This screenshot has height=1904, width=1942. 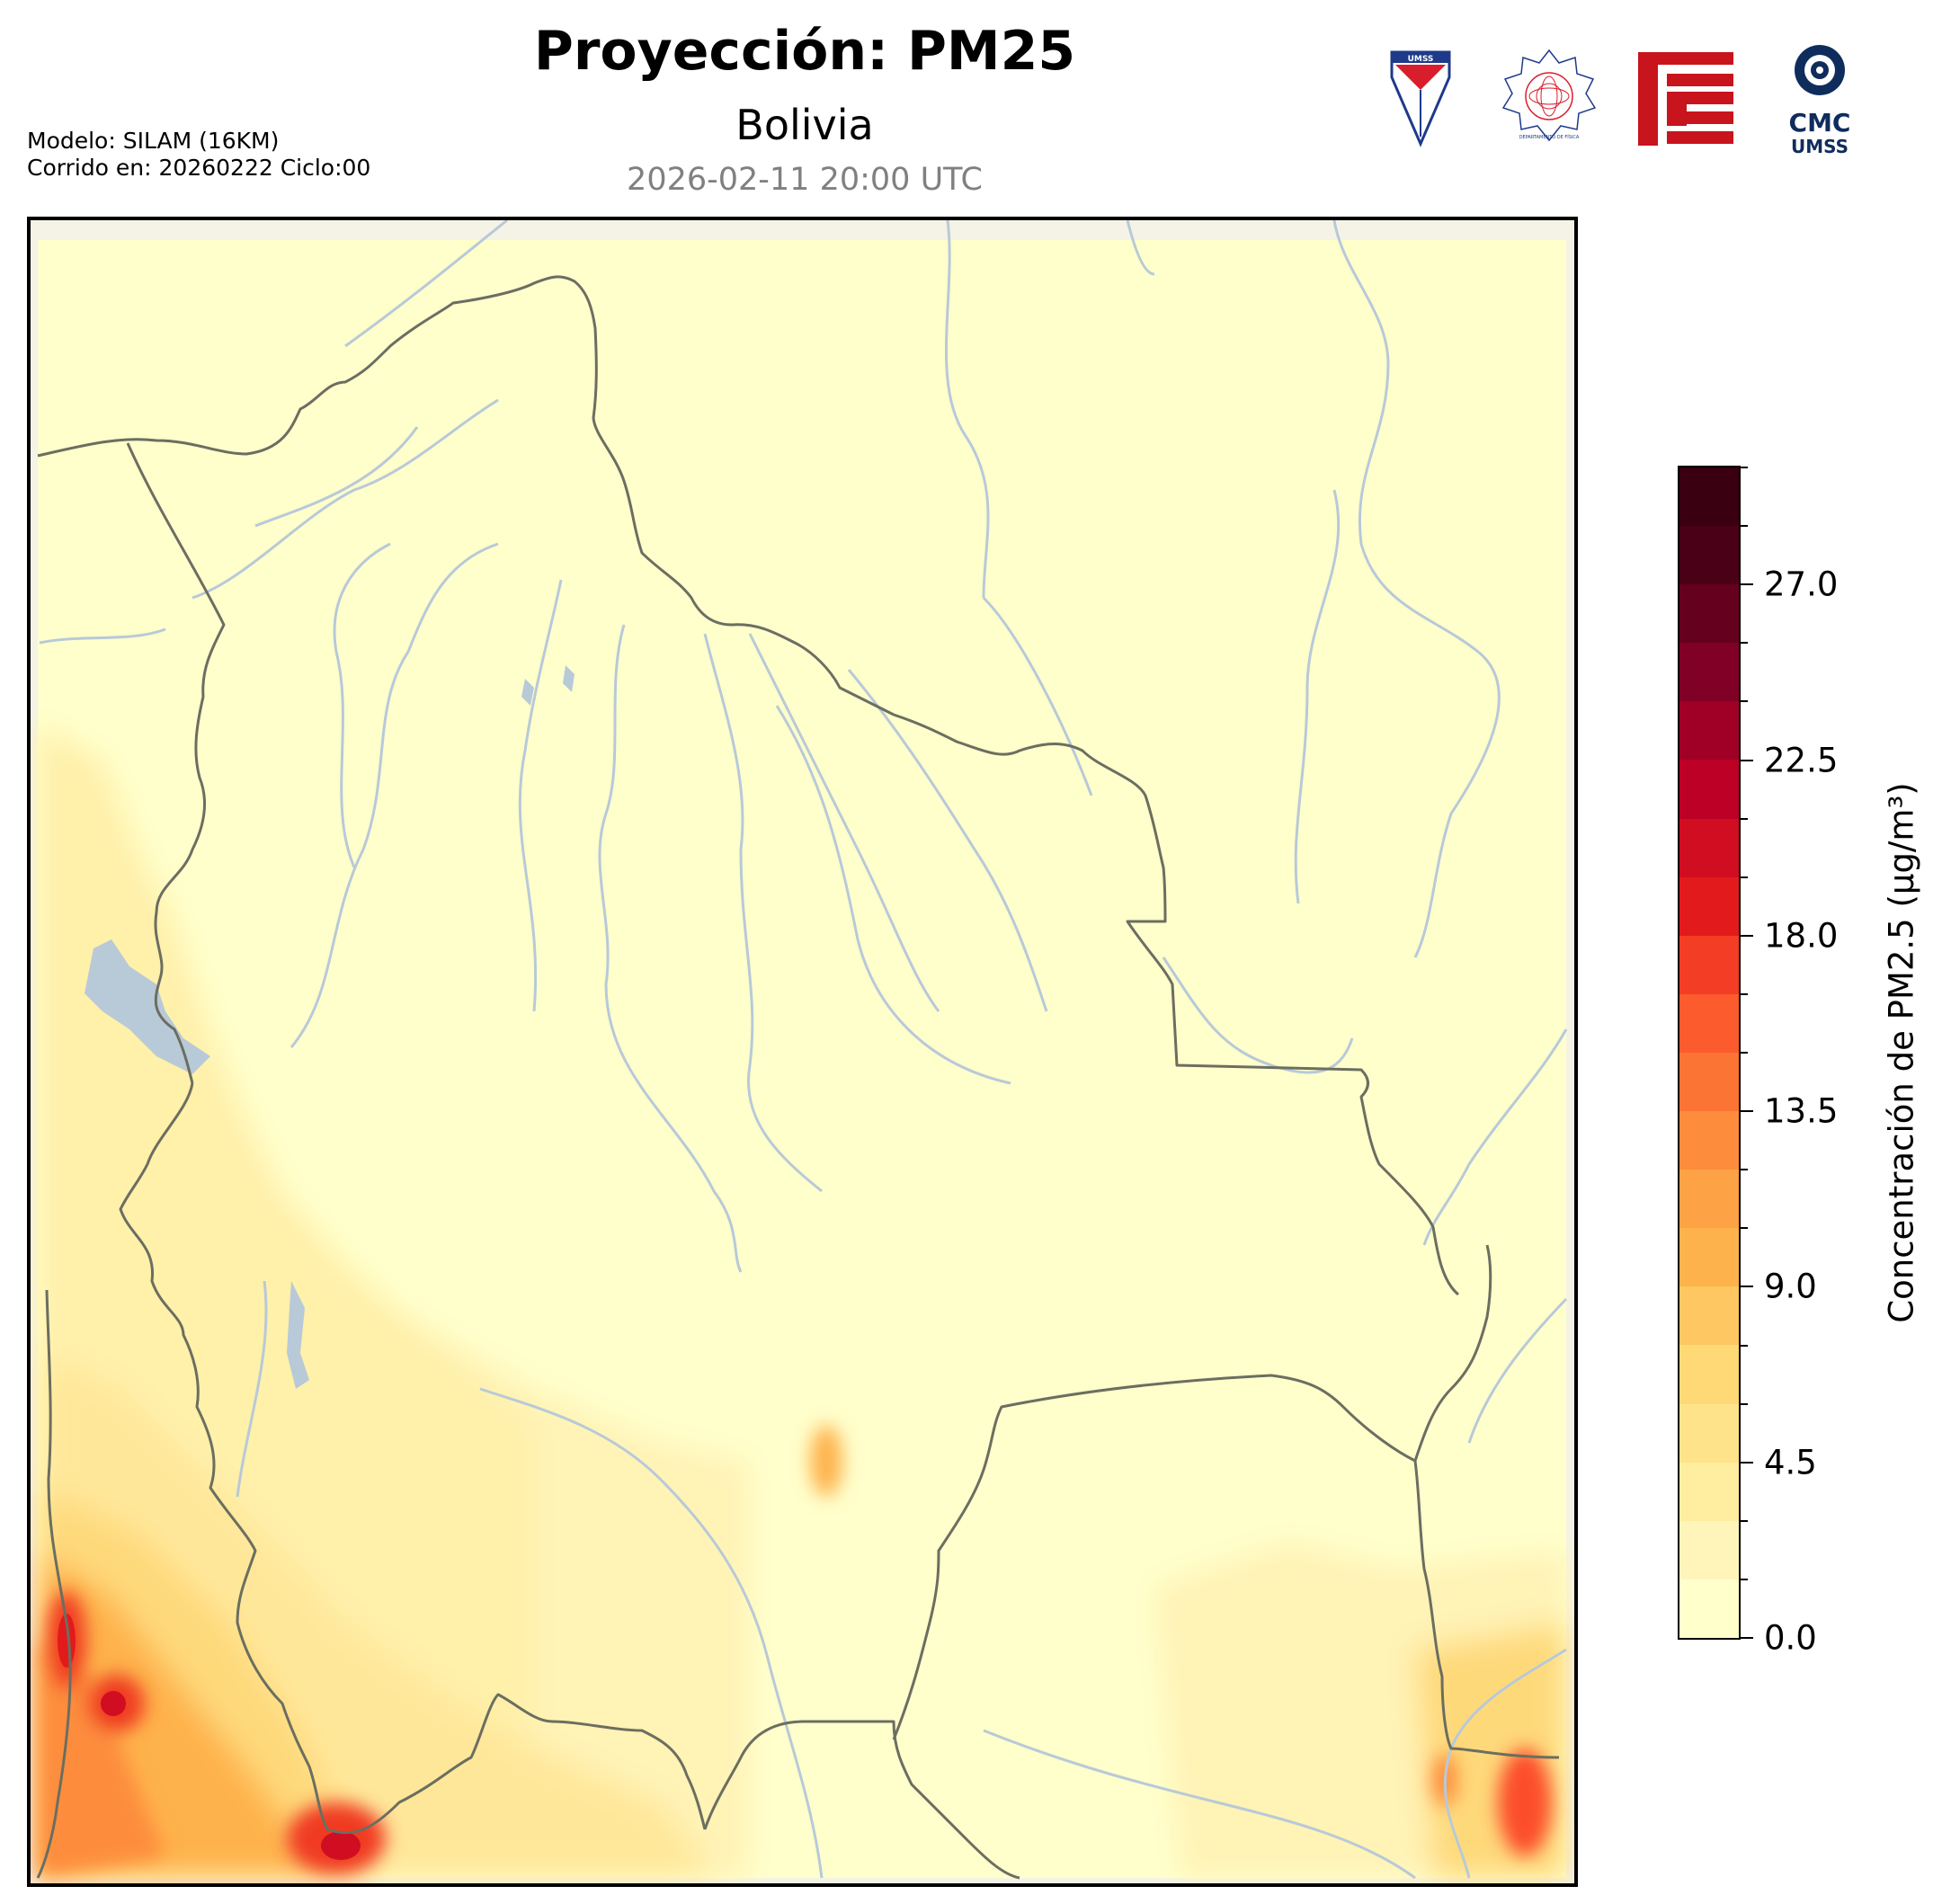 I want to click on hotspot-south-core, so click(x=341, y=1845).